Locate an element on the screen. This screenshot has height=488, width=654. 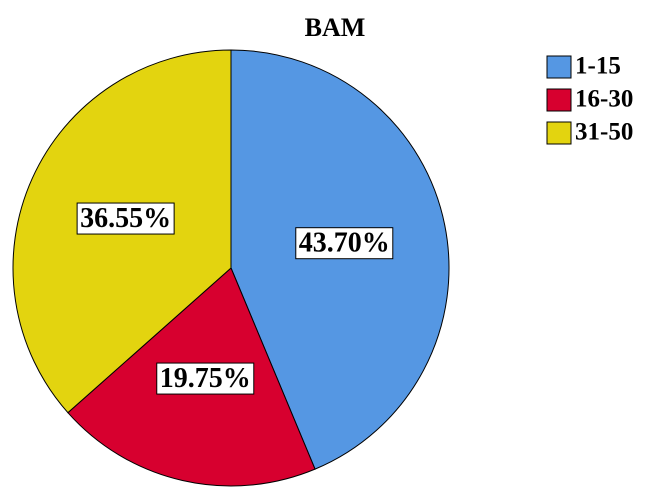
data-label: 43.70% is located at coordinates (344, 243).